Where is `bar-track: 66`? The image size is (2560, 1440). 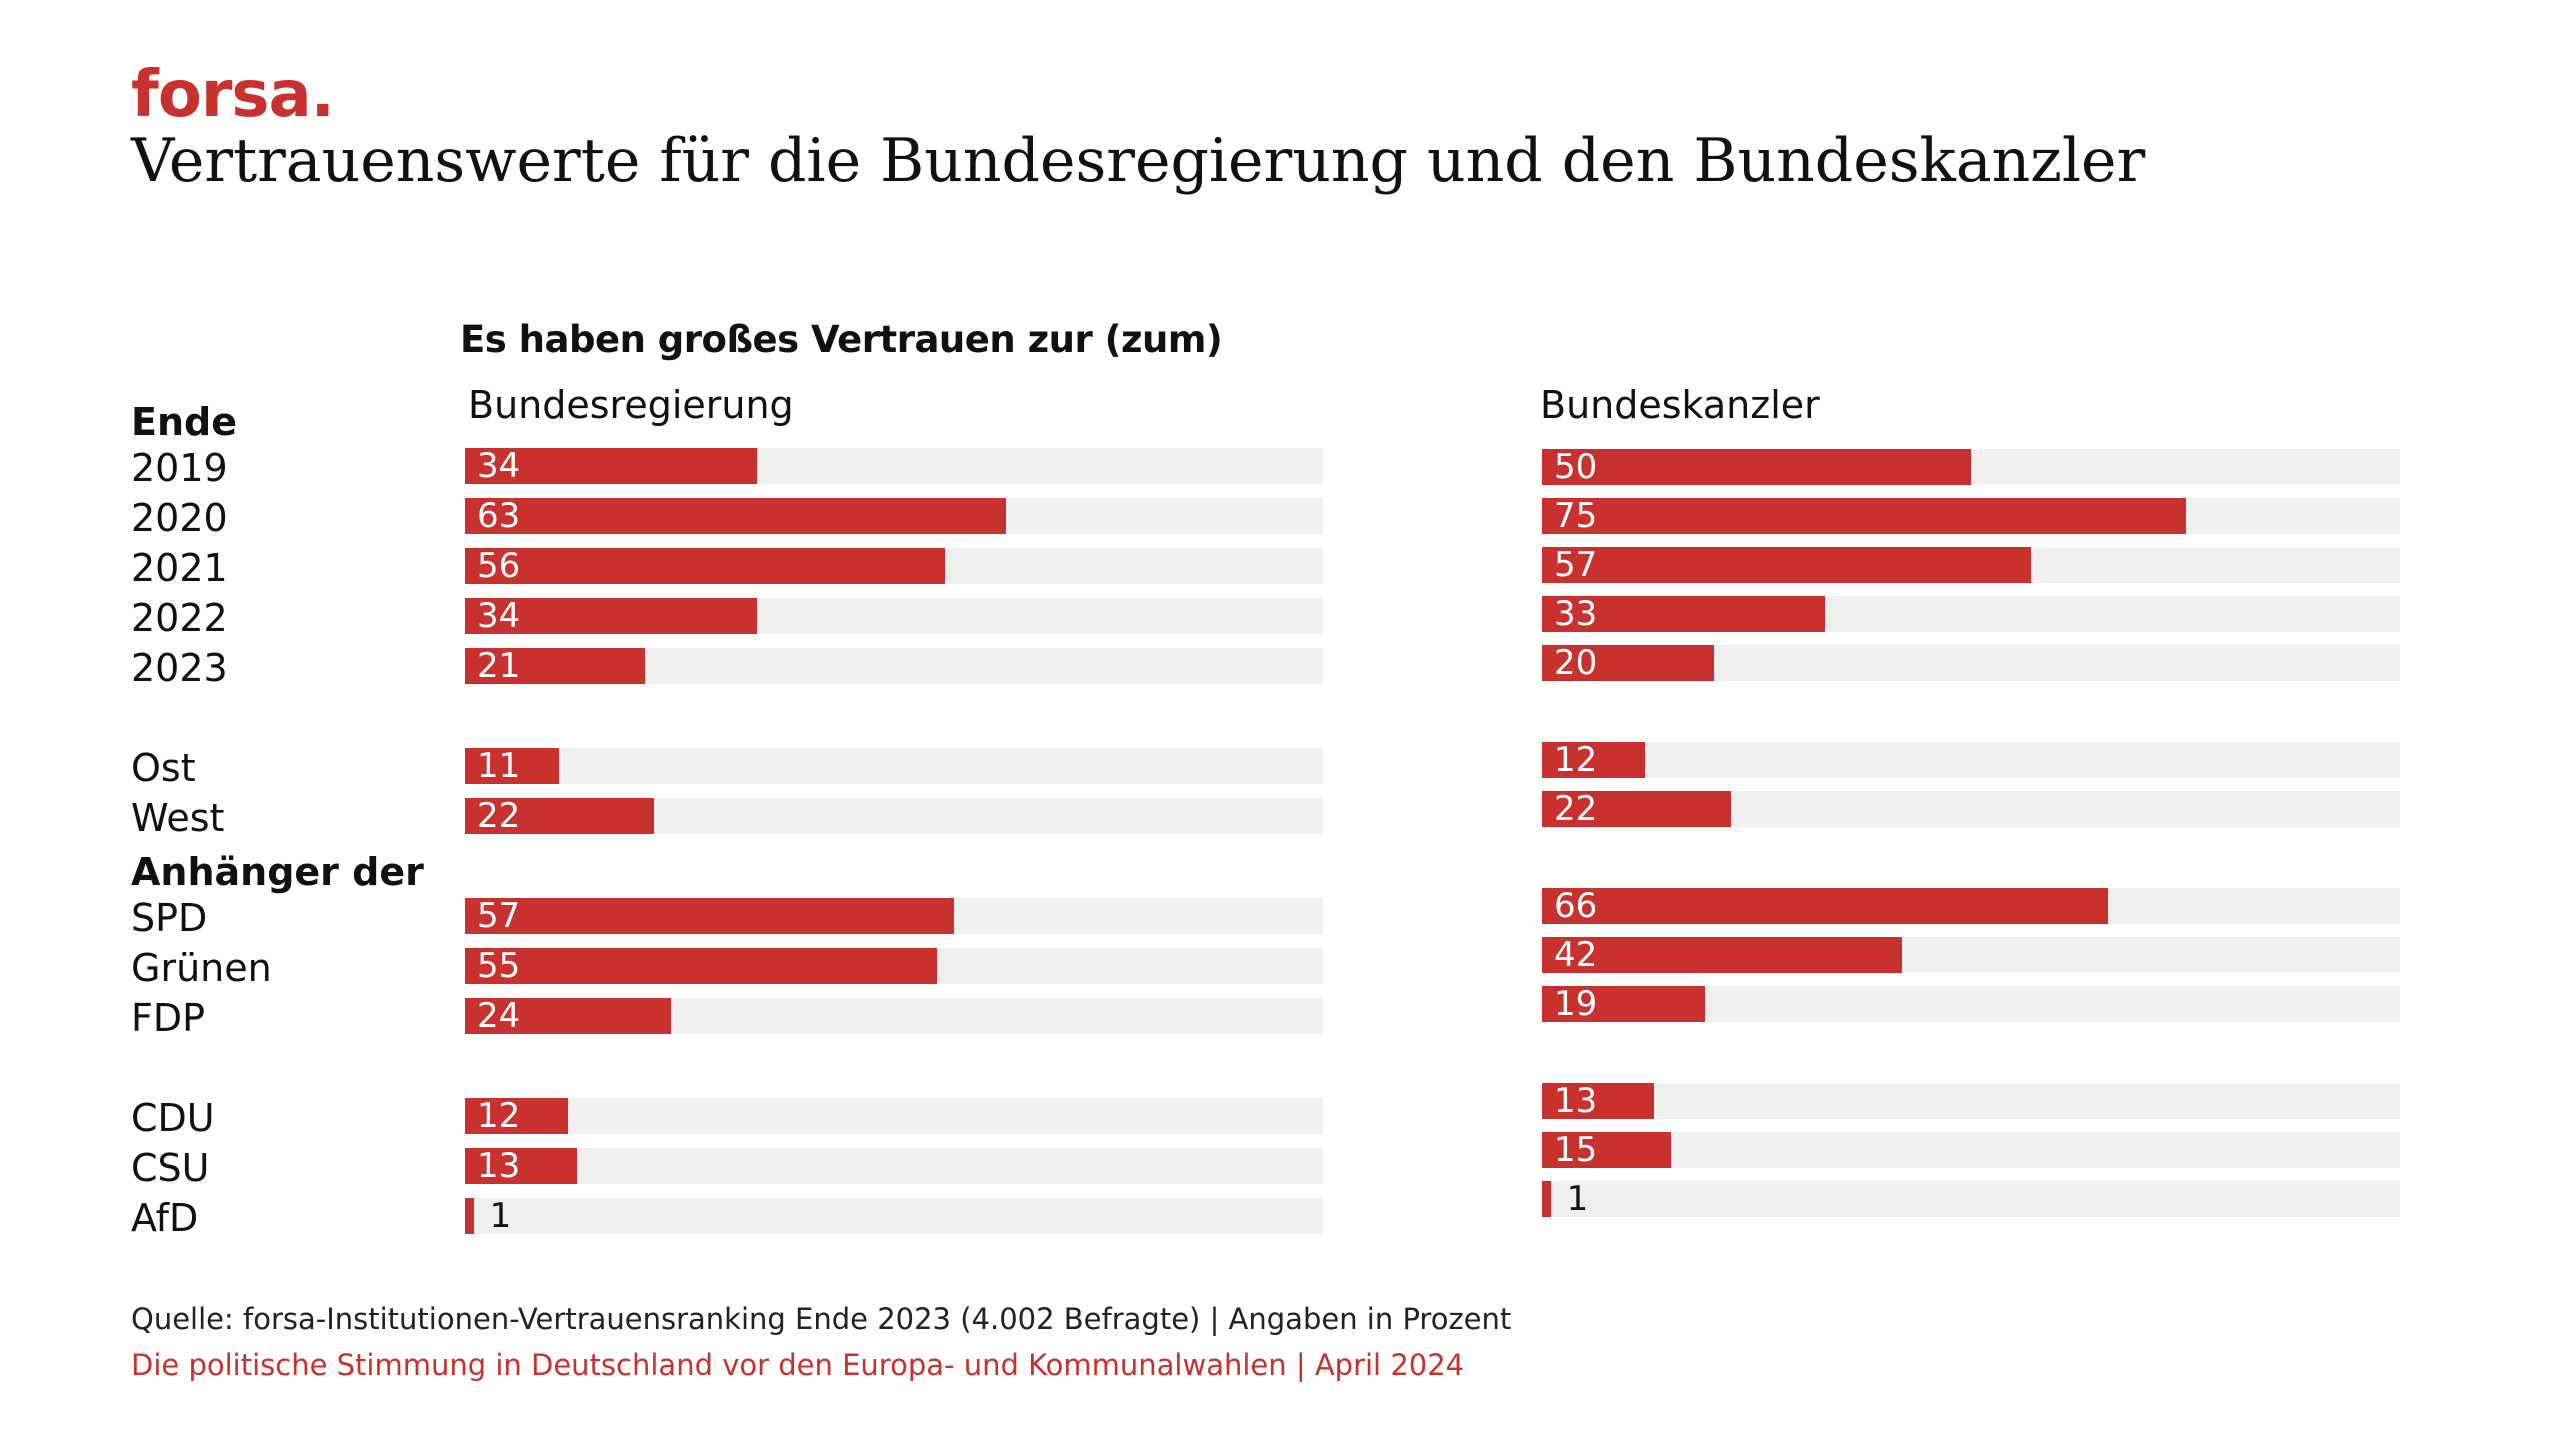
bar-track: 66 is located at coordinates (1971, 906).